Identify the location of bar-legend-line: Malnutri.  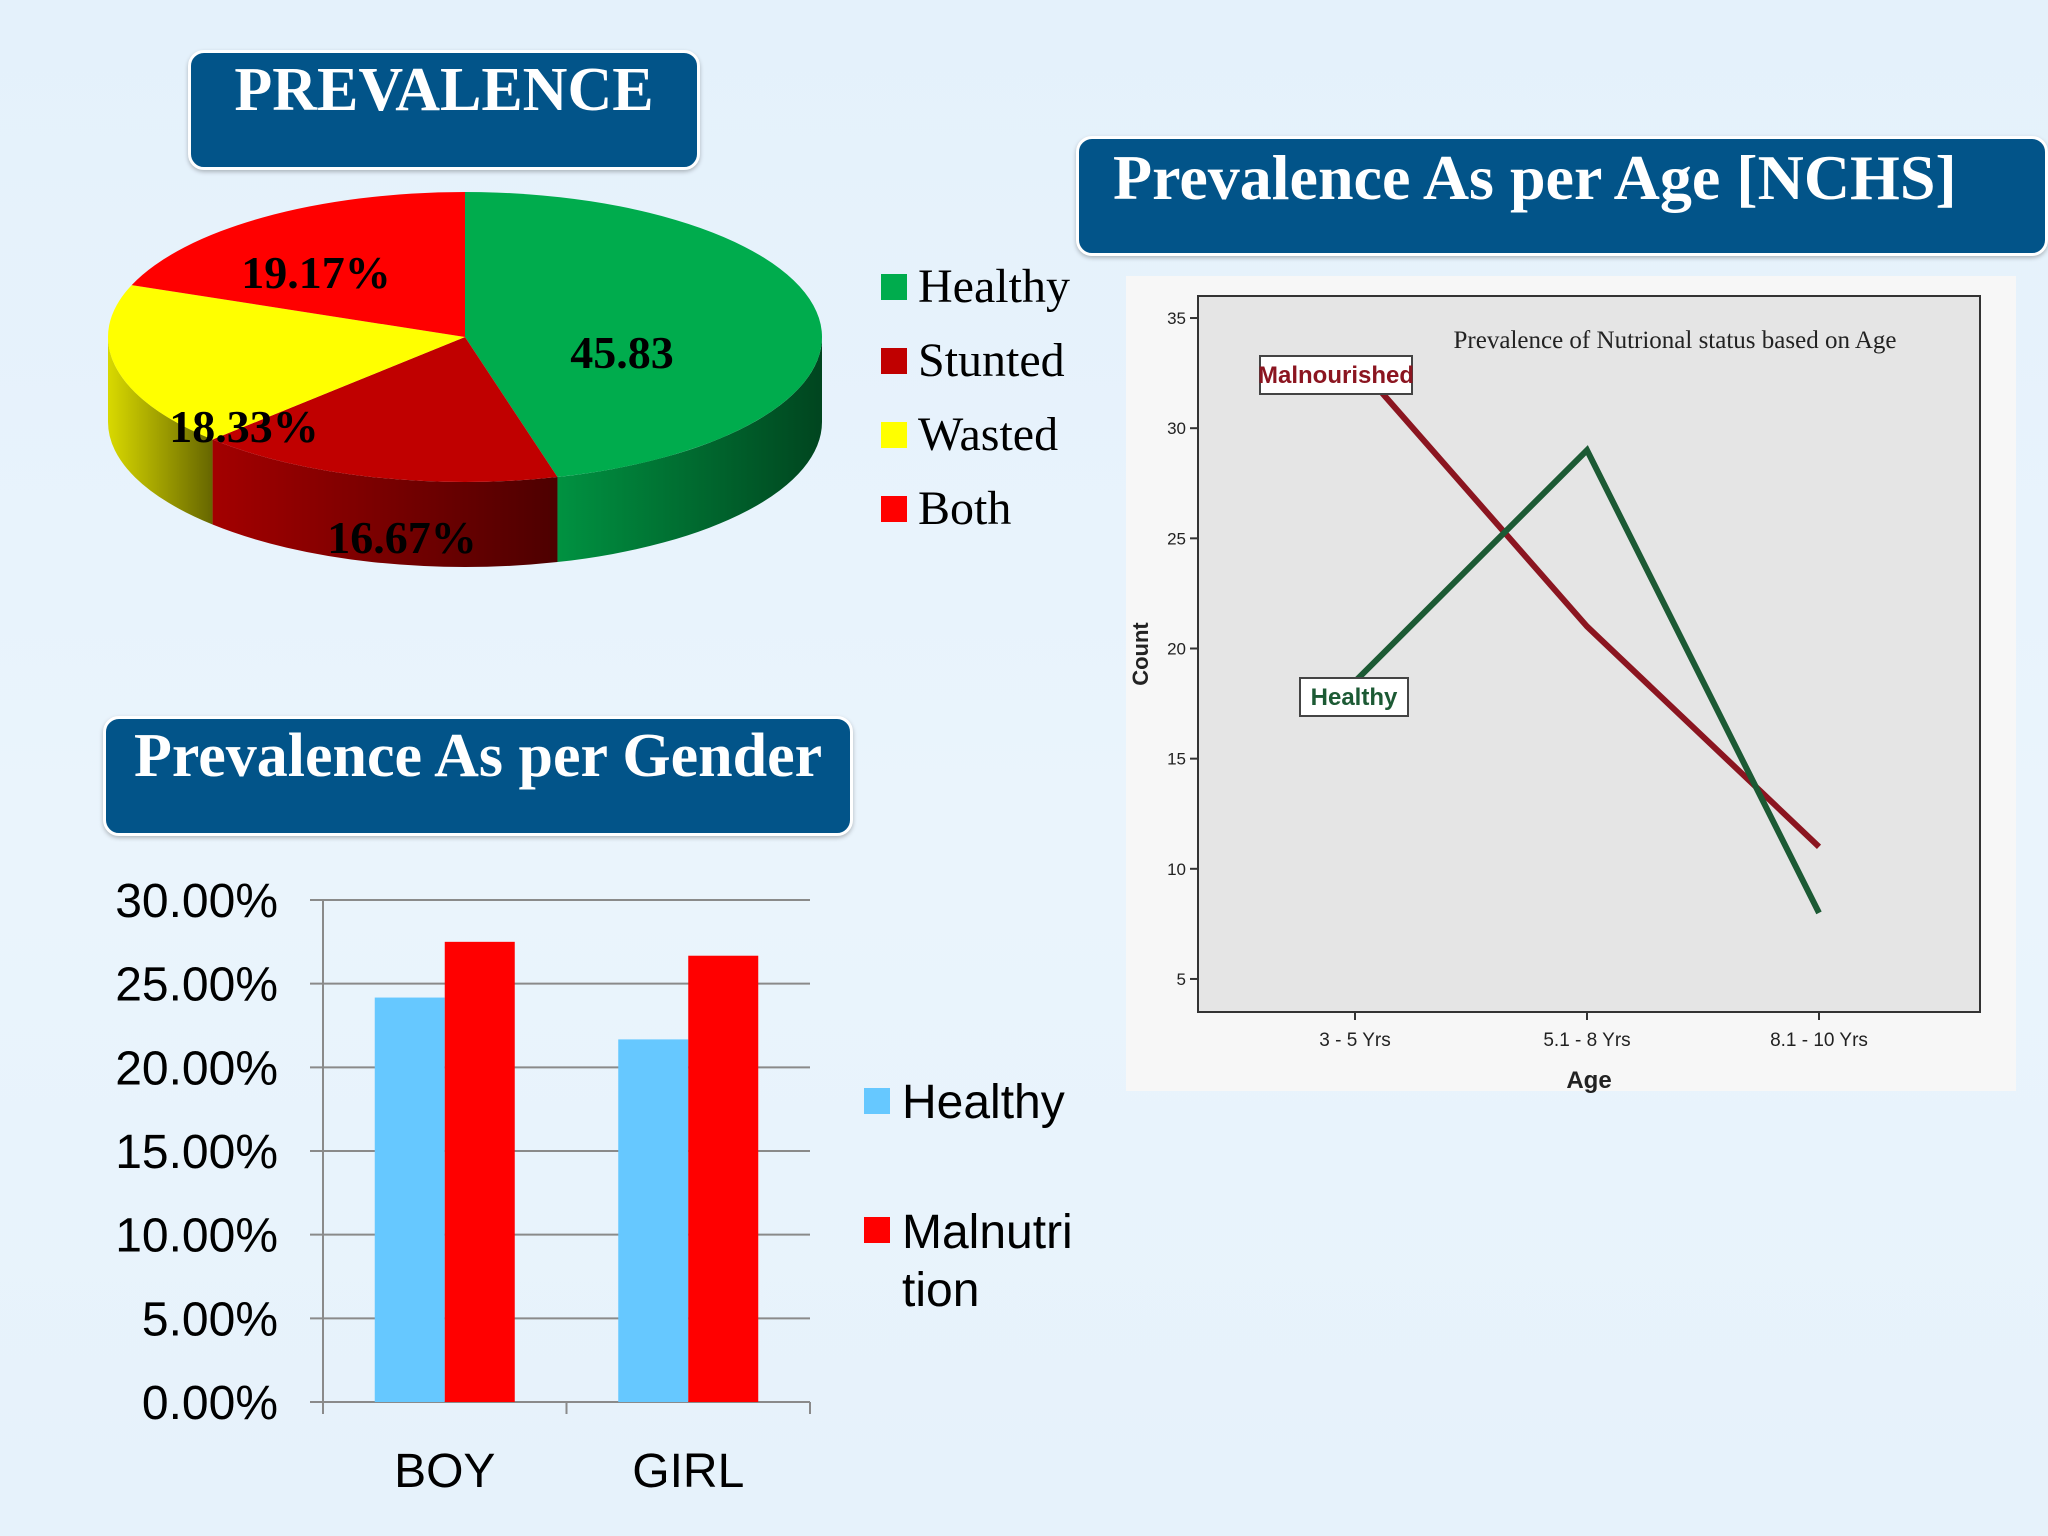
(987, 1232).